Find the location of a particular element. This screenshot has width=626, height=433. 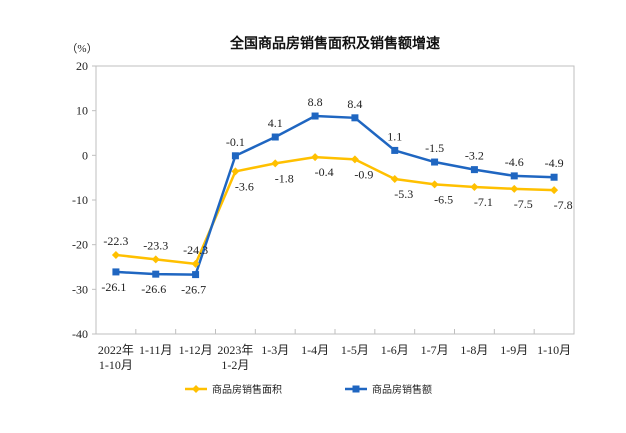

data-label: -22.3 is located at coordinates (115, 241).